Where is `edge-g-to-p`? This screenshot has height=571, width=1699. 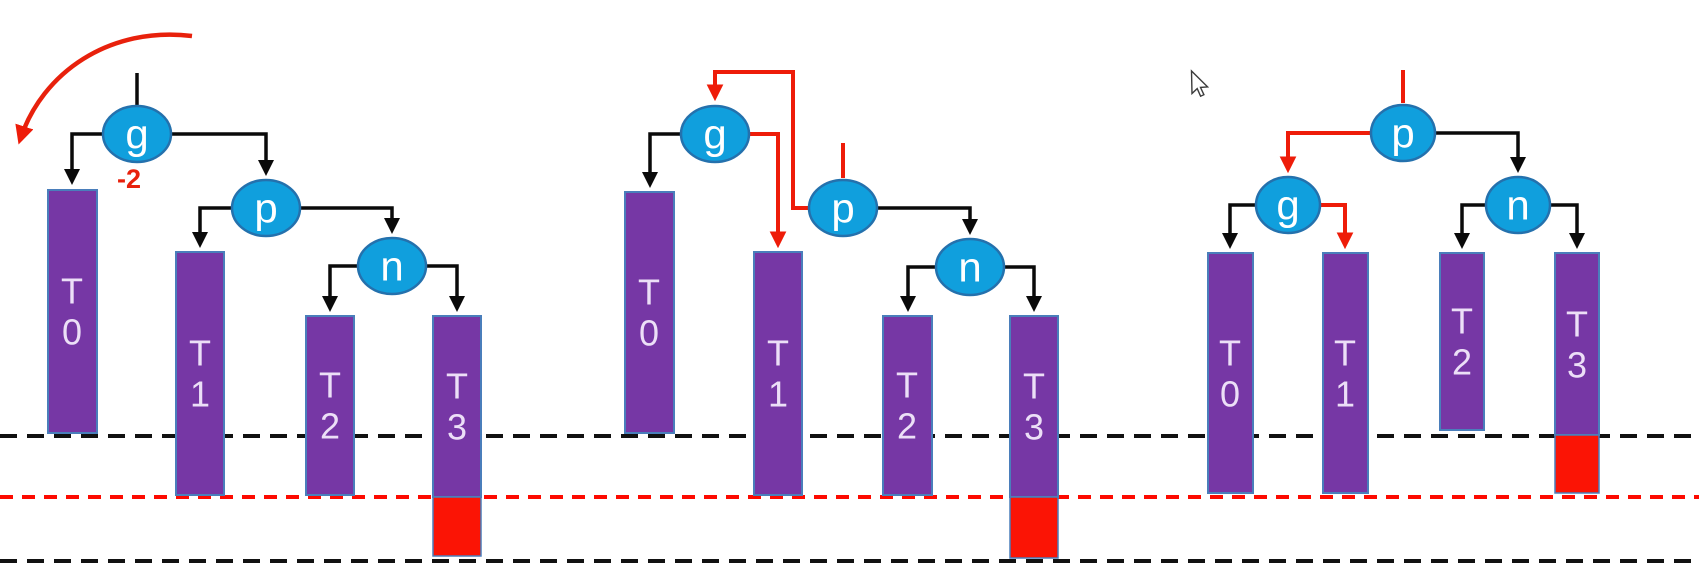
edge-g-to-p is located at coordinates (223, 154).